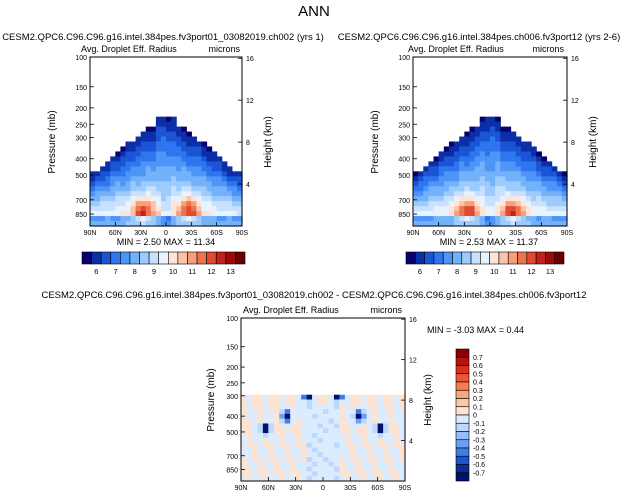 The image size is (628, 500). What do you see at coordinates (350, 488) in the screenshot?
I see `panel-diff-xtick-label: 30S` at bounding box center [350, 488].